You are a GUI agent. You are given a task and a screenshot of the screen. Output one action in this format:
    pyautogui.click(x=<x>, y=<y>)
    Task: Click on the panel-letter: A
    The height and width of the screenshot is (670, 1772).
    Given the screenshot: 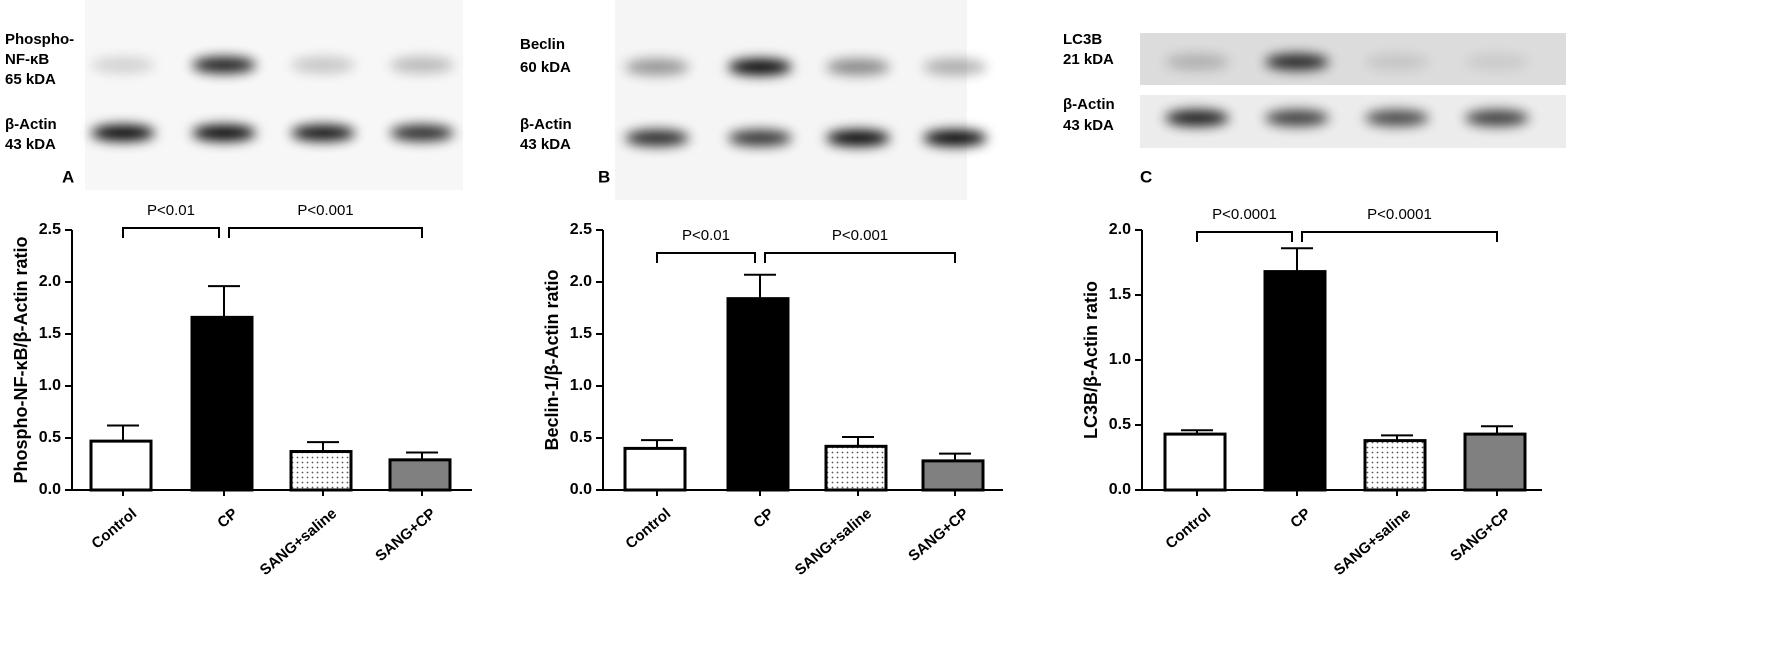 What is the action you would take?
    pyautogui.click(x=68, y=176)
    